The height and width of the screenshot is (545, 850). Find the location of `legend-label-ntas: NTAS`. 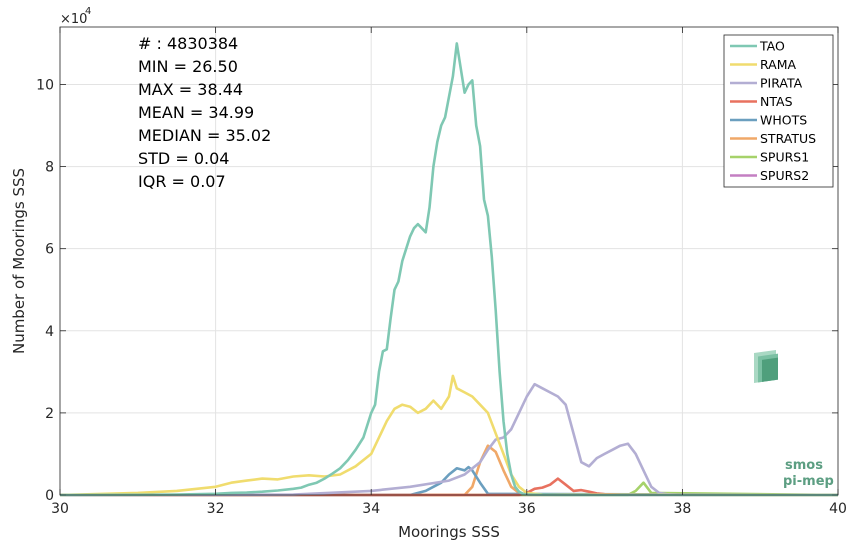

legend-label-ntas: NTAS is located at coordinates (776, 101).